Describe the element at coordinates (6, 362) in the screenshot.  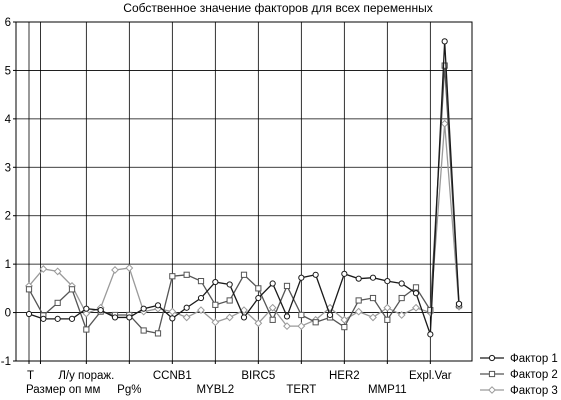
I see `y-tick-label: -1` at that location.